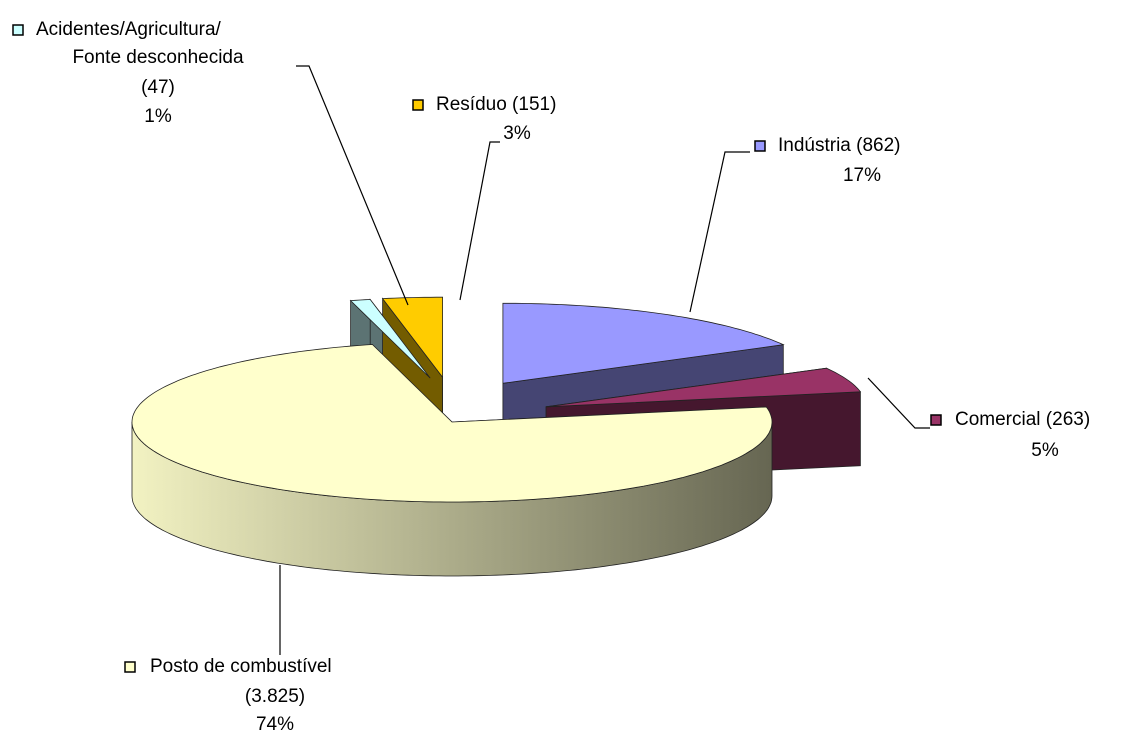  What do you see at coordinates (1045, 450) in the screenshot?
I see `value-label: 5%` at bounding box center [1045, 450].